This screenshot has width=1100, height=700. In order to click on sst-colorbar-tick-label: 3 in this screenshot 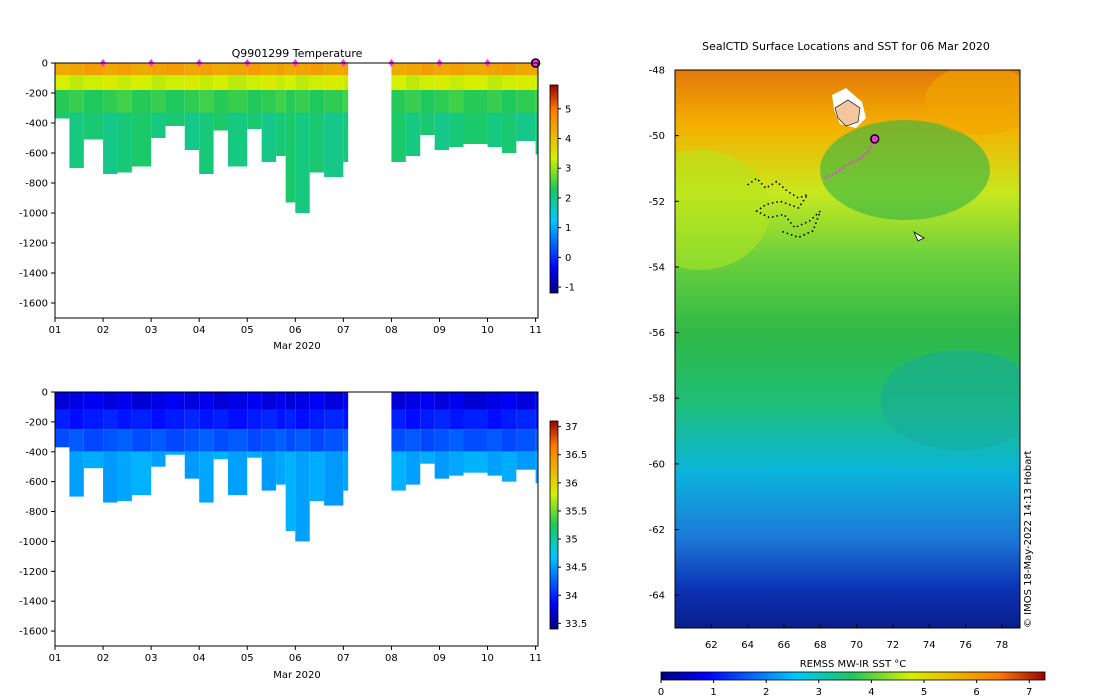, I will do `click(819, 692)`.